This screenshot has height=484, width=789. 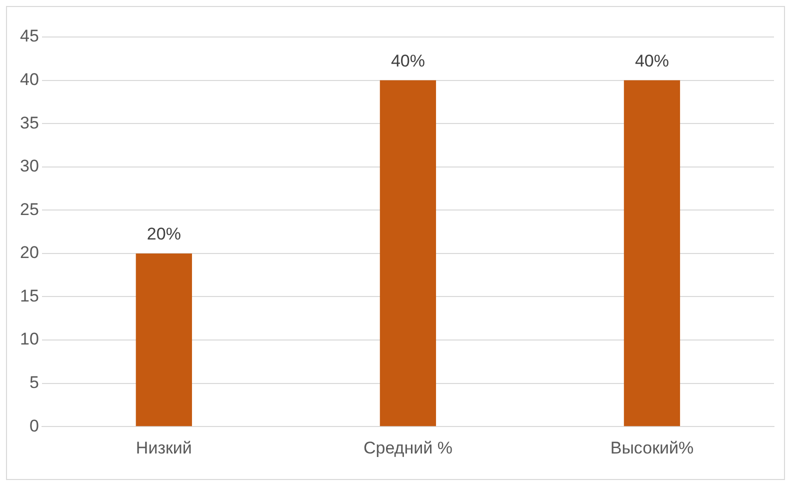 What do you see at coordinates (29, 339) in the screenshot?
I see `y-tick-label: 10` at bounding box center [29, 339].